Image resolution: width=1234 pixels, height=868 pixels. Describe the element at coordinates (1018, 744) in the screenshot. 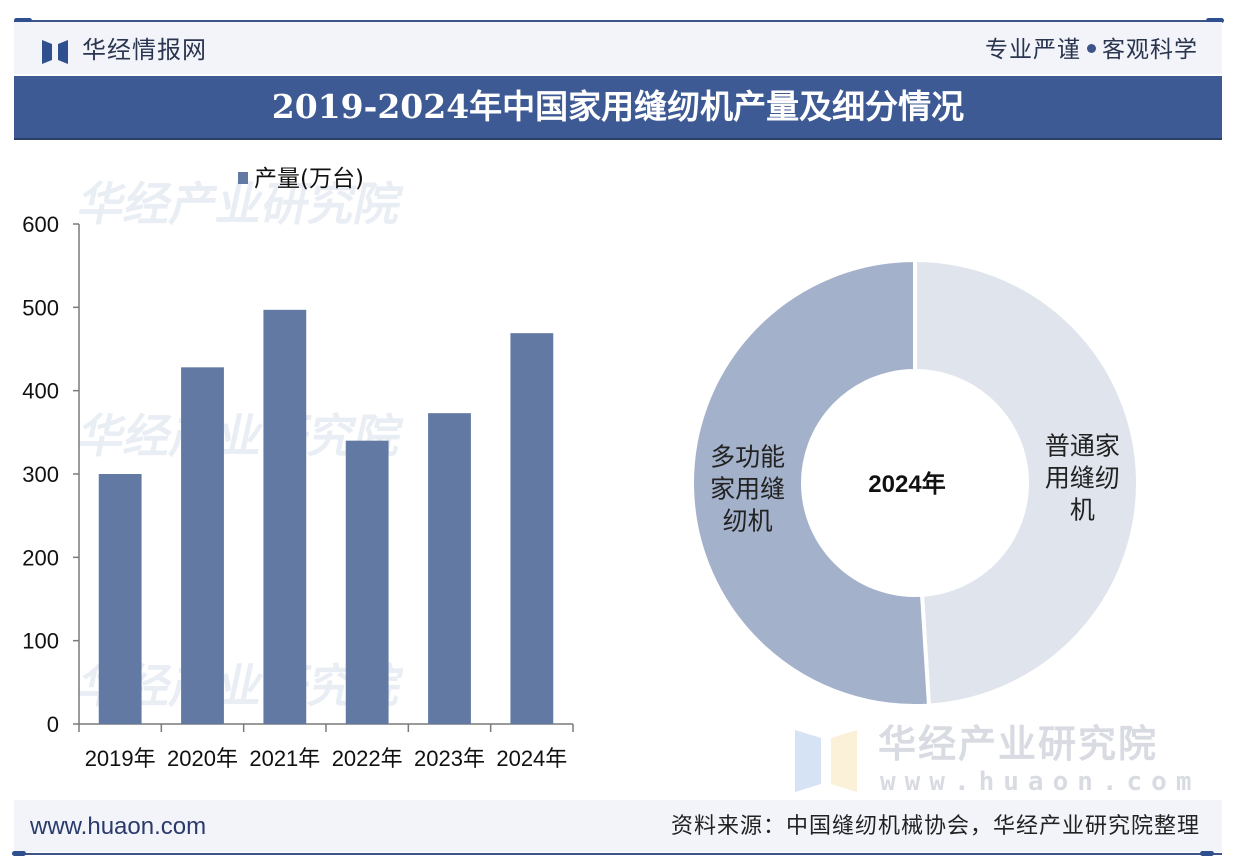

I see `watermark-logo-name: 华经产业研究院` at that location.